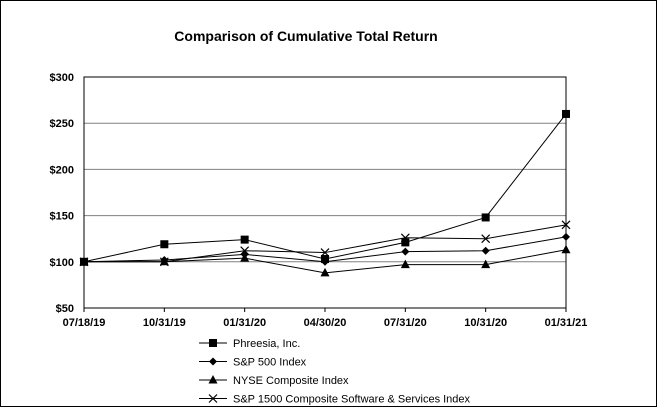 The height and width of the screenshot is (408, 657). What do you see at coordinates (485, 323) in the screenshot?
I see `x-tick-label: 10/31/20` at bounding box center [485, 323].